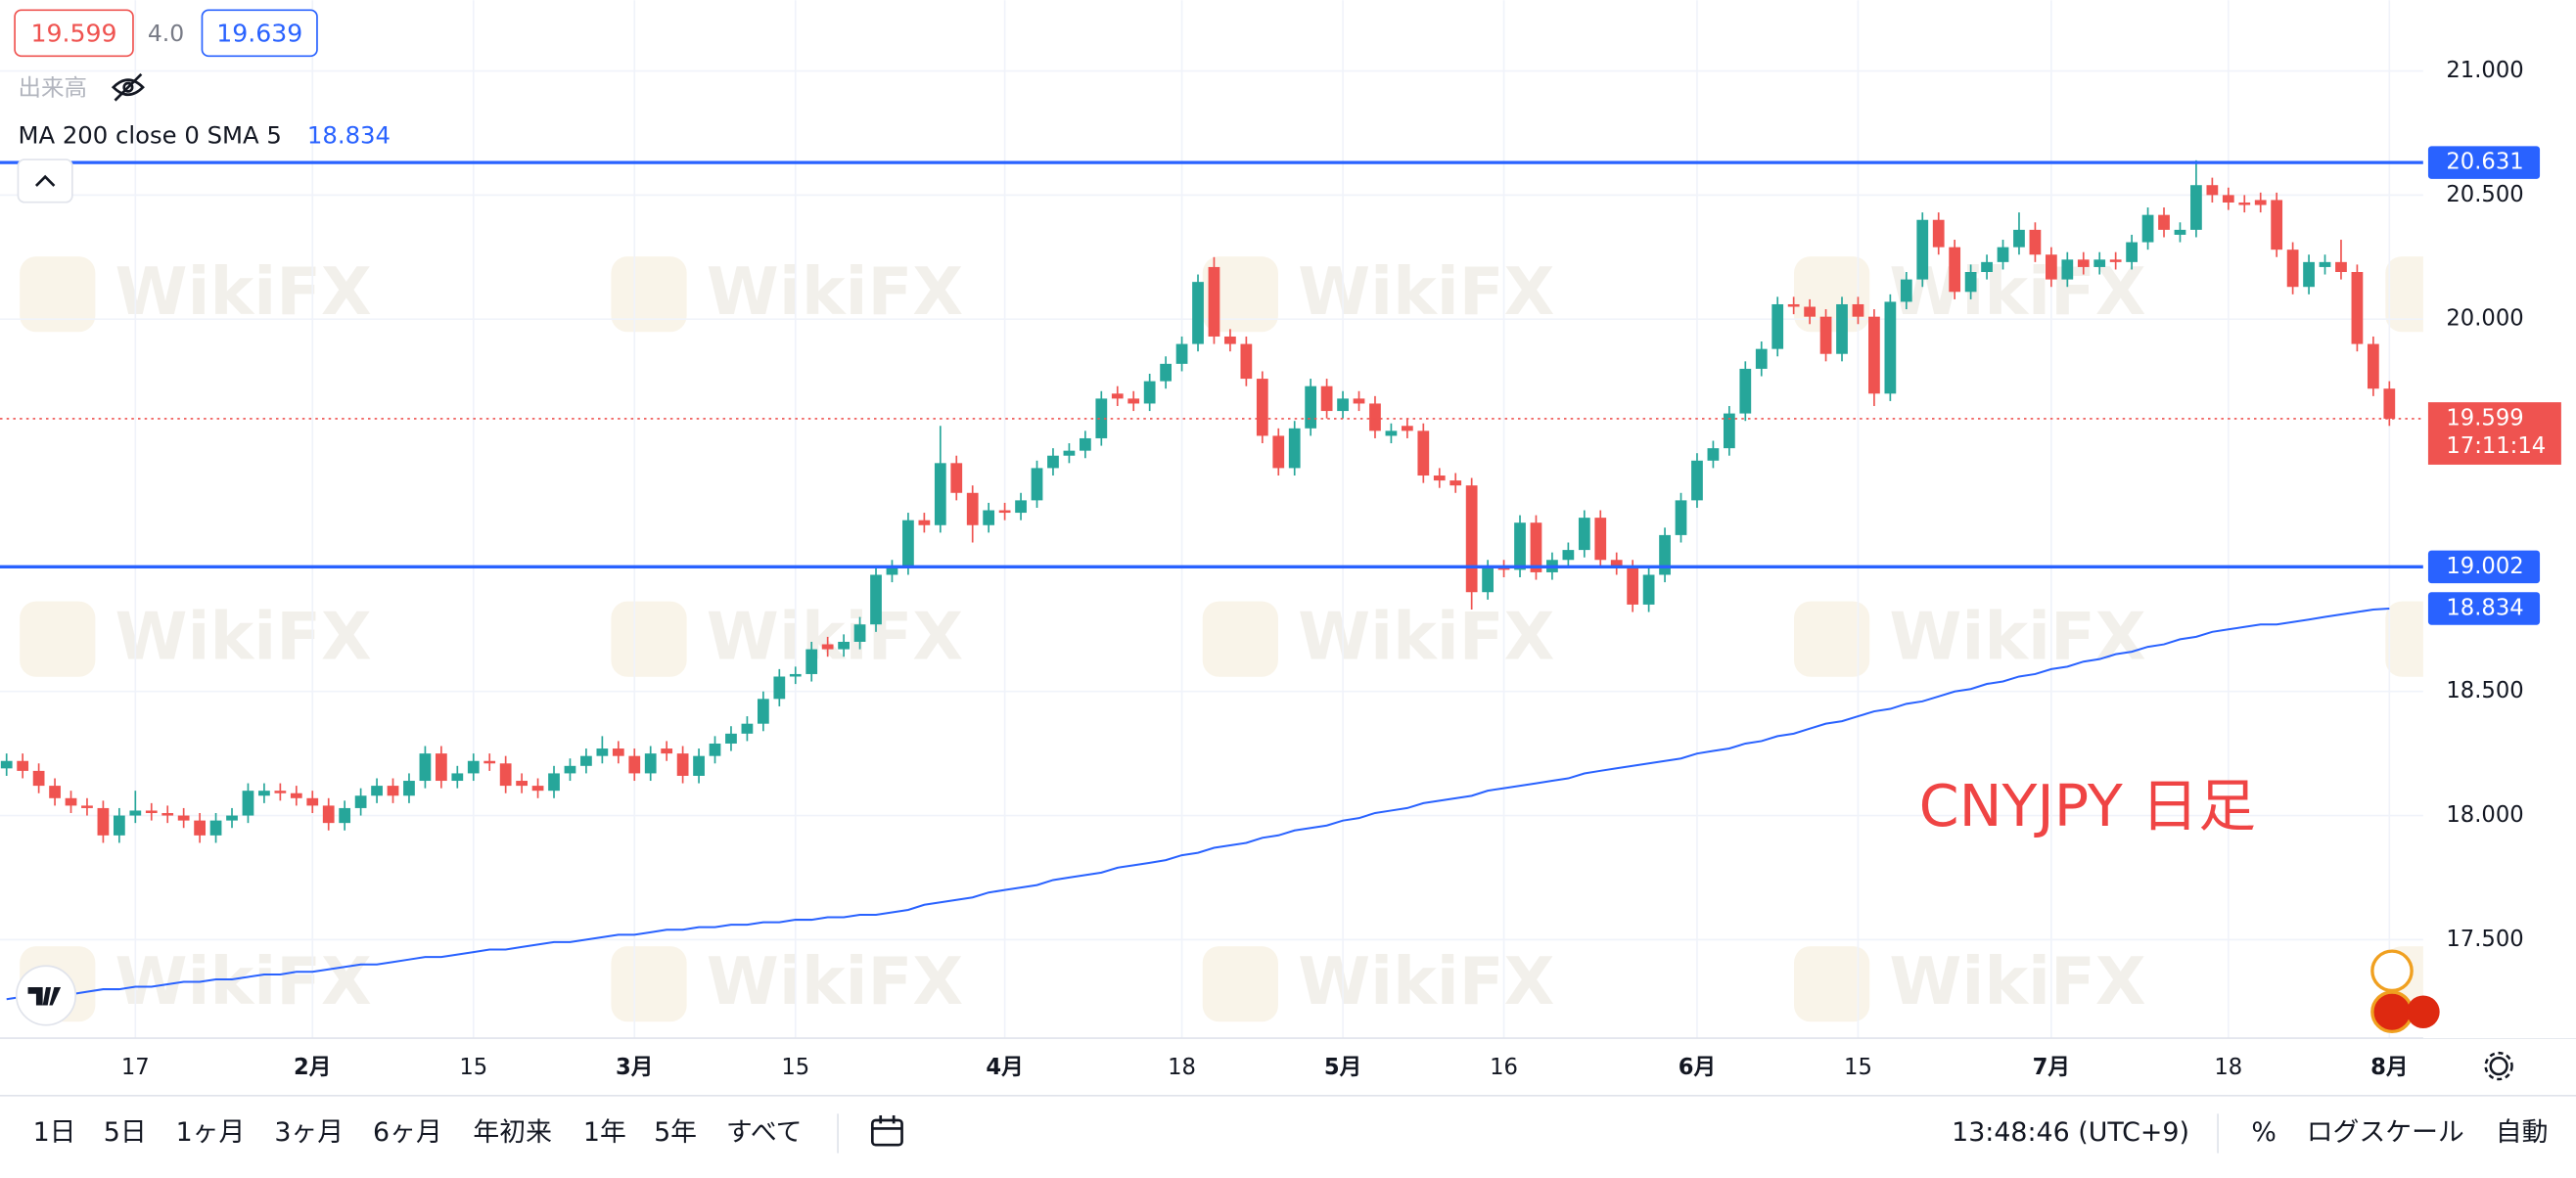  Describe the element at coordinates (2484, 418) in the screenshot. I see `last-price-label: 19.599` at that location.